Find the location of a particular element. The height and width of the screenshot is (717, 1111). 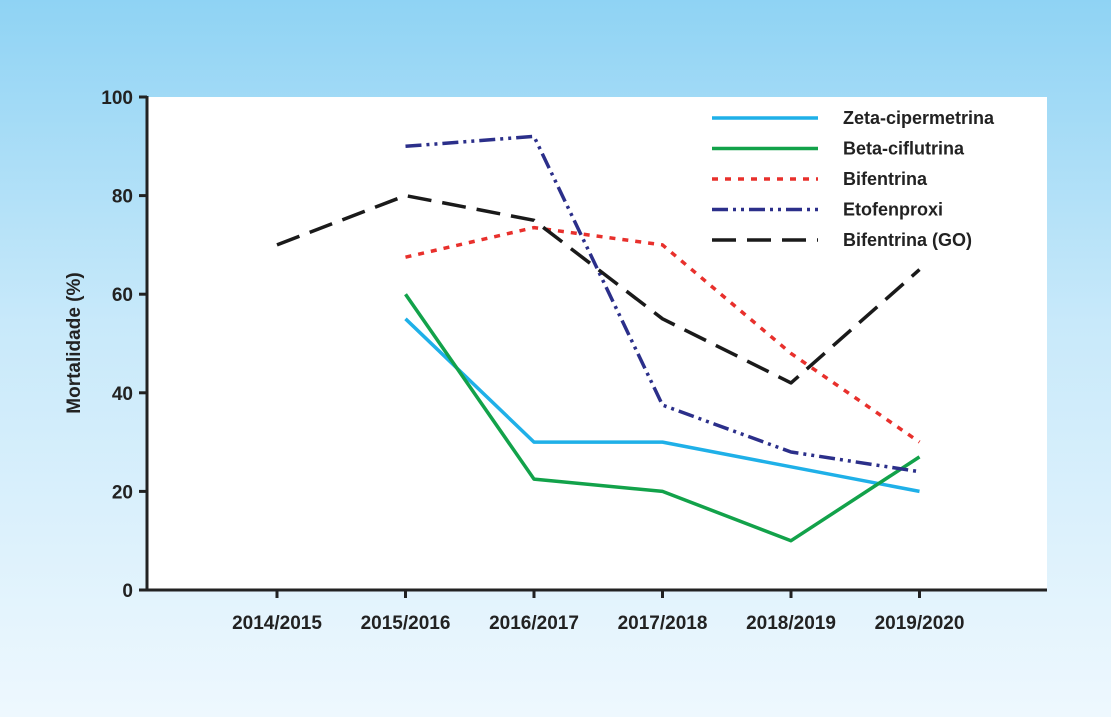

legend-item-beta-ciflutrina: Beta-ciflutrina is located at coordinates (838, 149).